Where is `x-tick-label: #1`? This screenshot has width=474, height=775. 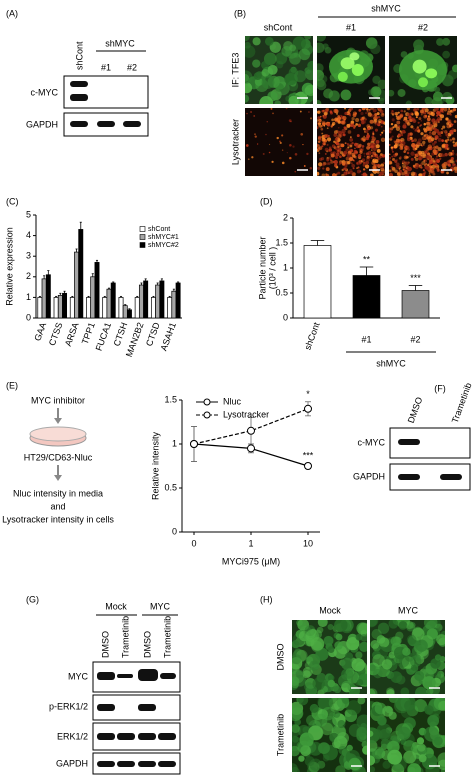 x-tick-label: #1 is located at coordinates (366, 339).